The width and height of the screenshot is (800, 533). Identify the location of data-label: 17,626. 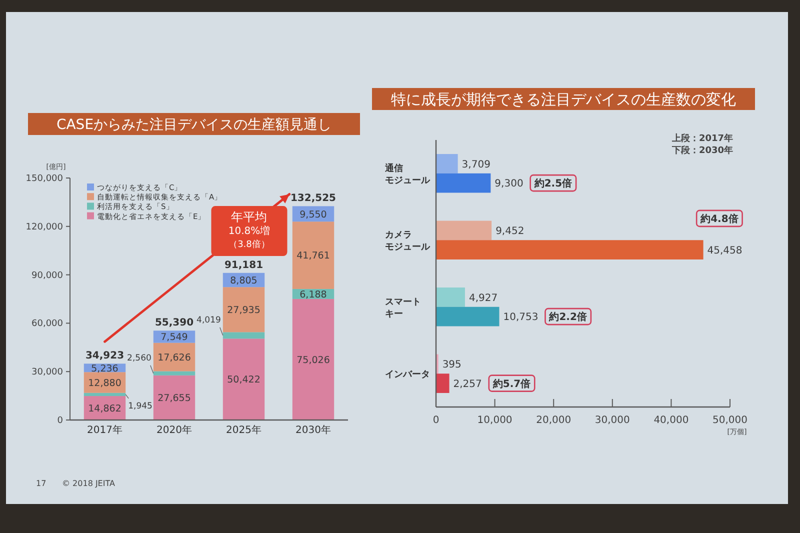
(174, 358).